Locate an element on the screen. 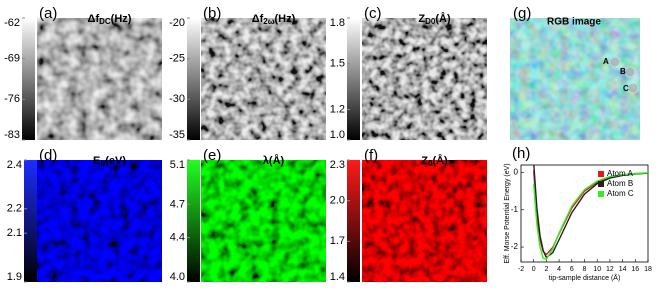 The image size is (669, 290). y-tick-label: -2 is located at coordinates (515, 246).